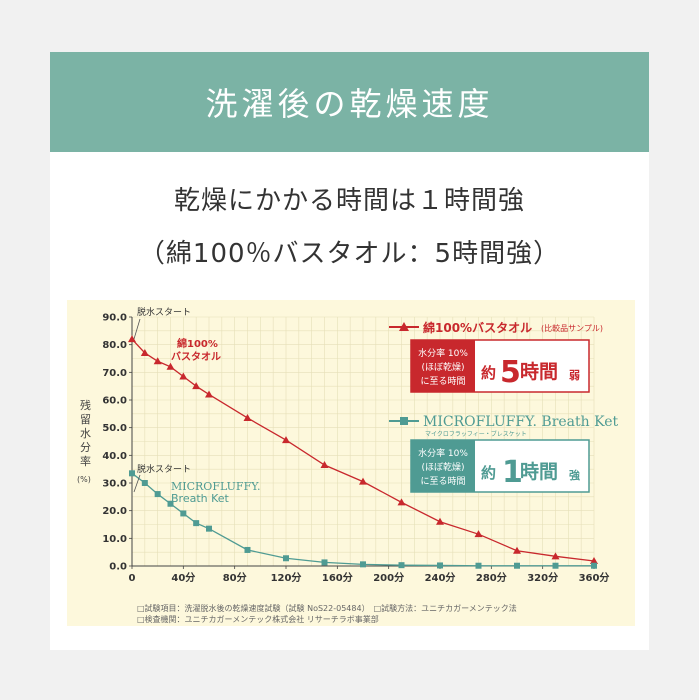 Image resolution: width=699 pixels, height=700 pixels. What do you see at coordinates (500, 466) in the screenshot?
I see `micro-callout: 水分率 10% (ほぼ乾燥) に至る時間 約 1 時間 強` at bounding box center [500, 466].